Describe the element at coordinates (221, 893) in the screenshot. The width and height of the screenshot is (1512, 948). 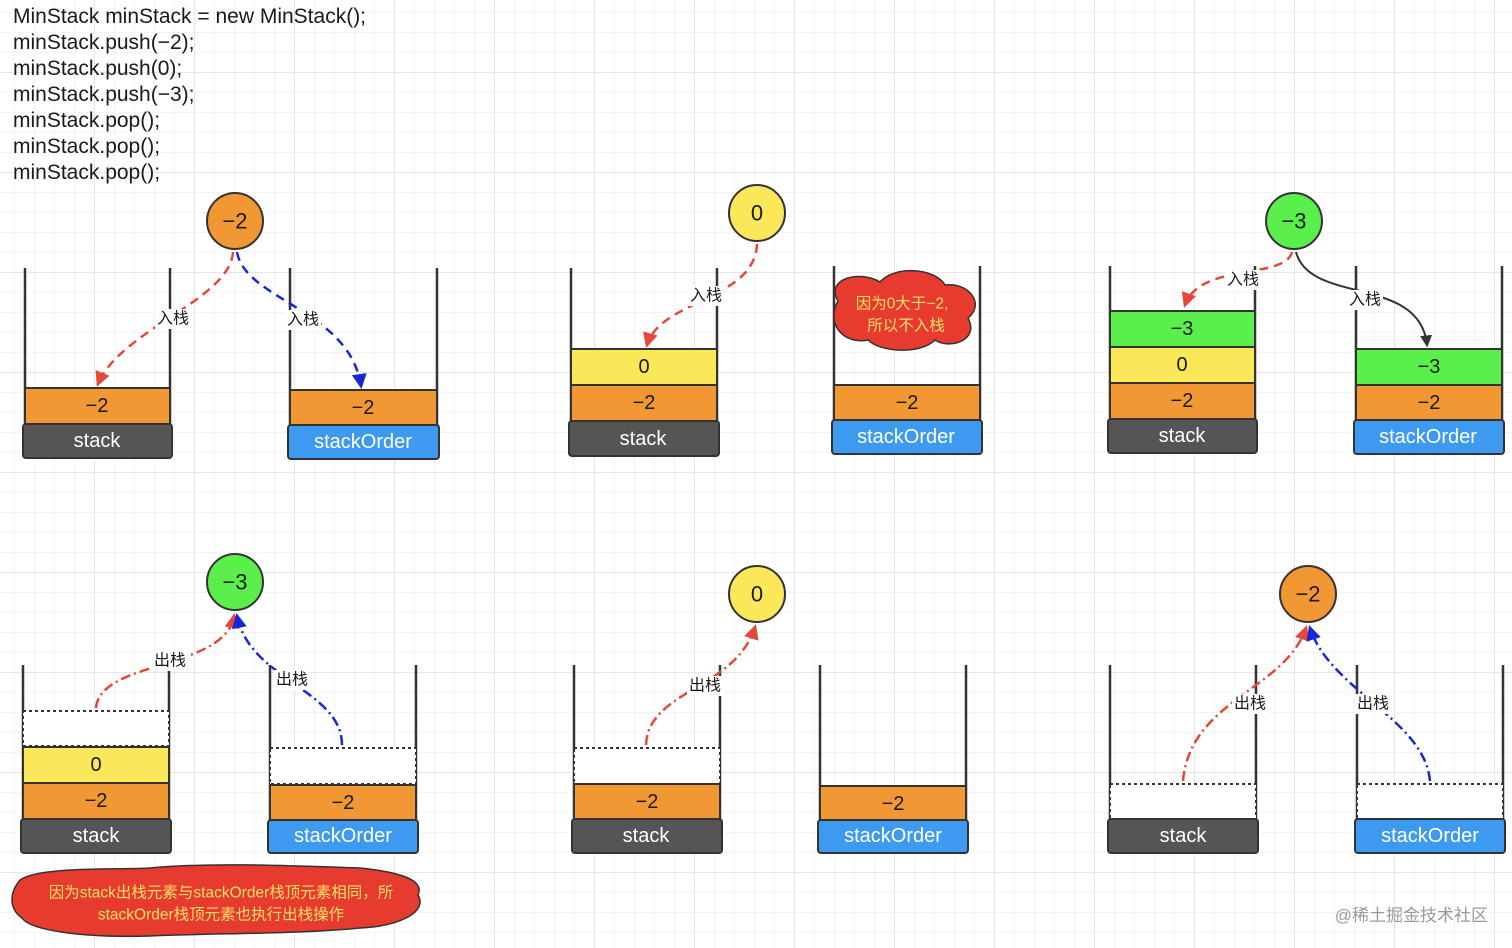
I see `note-text: 因为stack出栈元素与stackOrder栈顶元素相同，所` at that location.